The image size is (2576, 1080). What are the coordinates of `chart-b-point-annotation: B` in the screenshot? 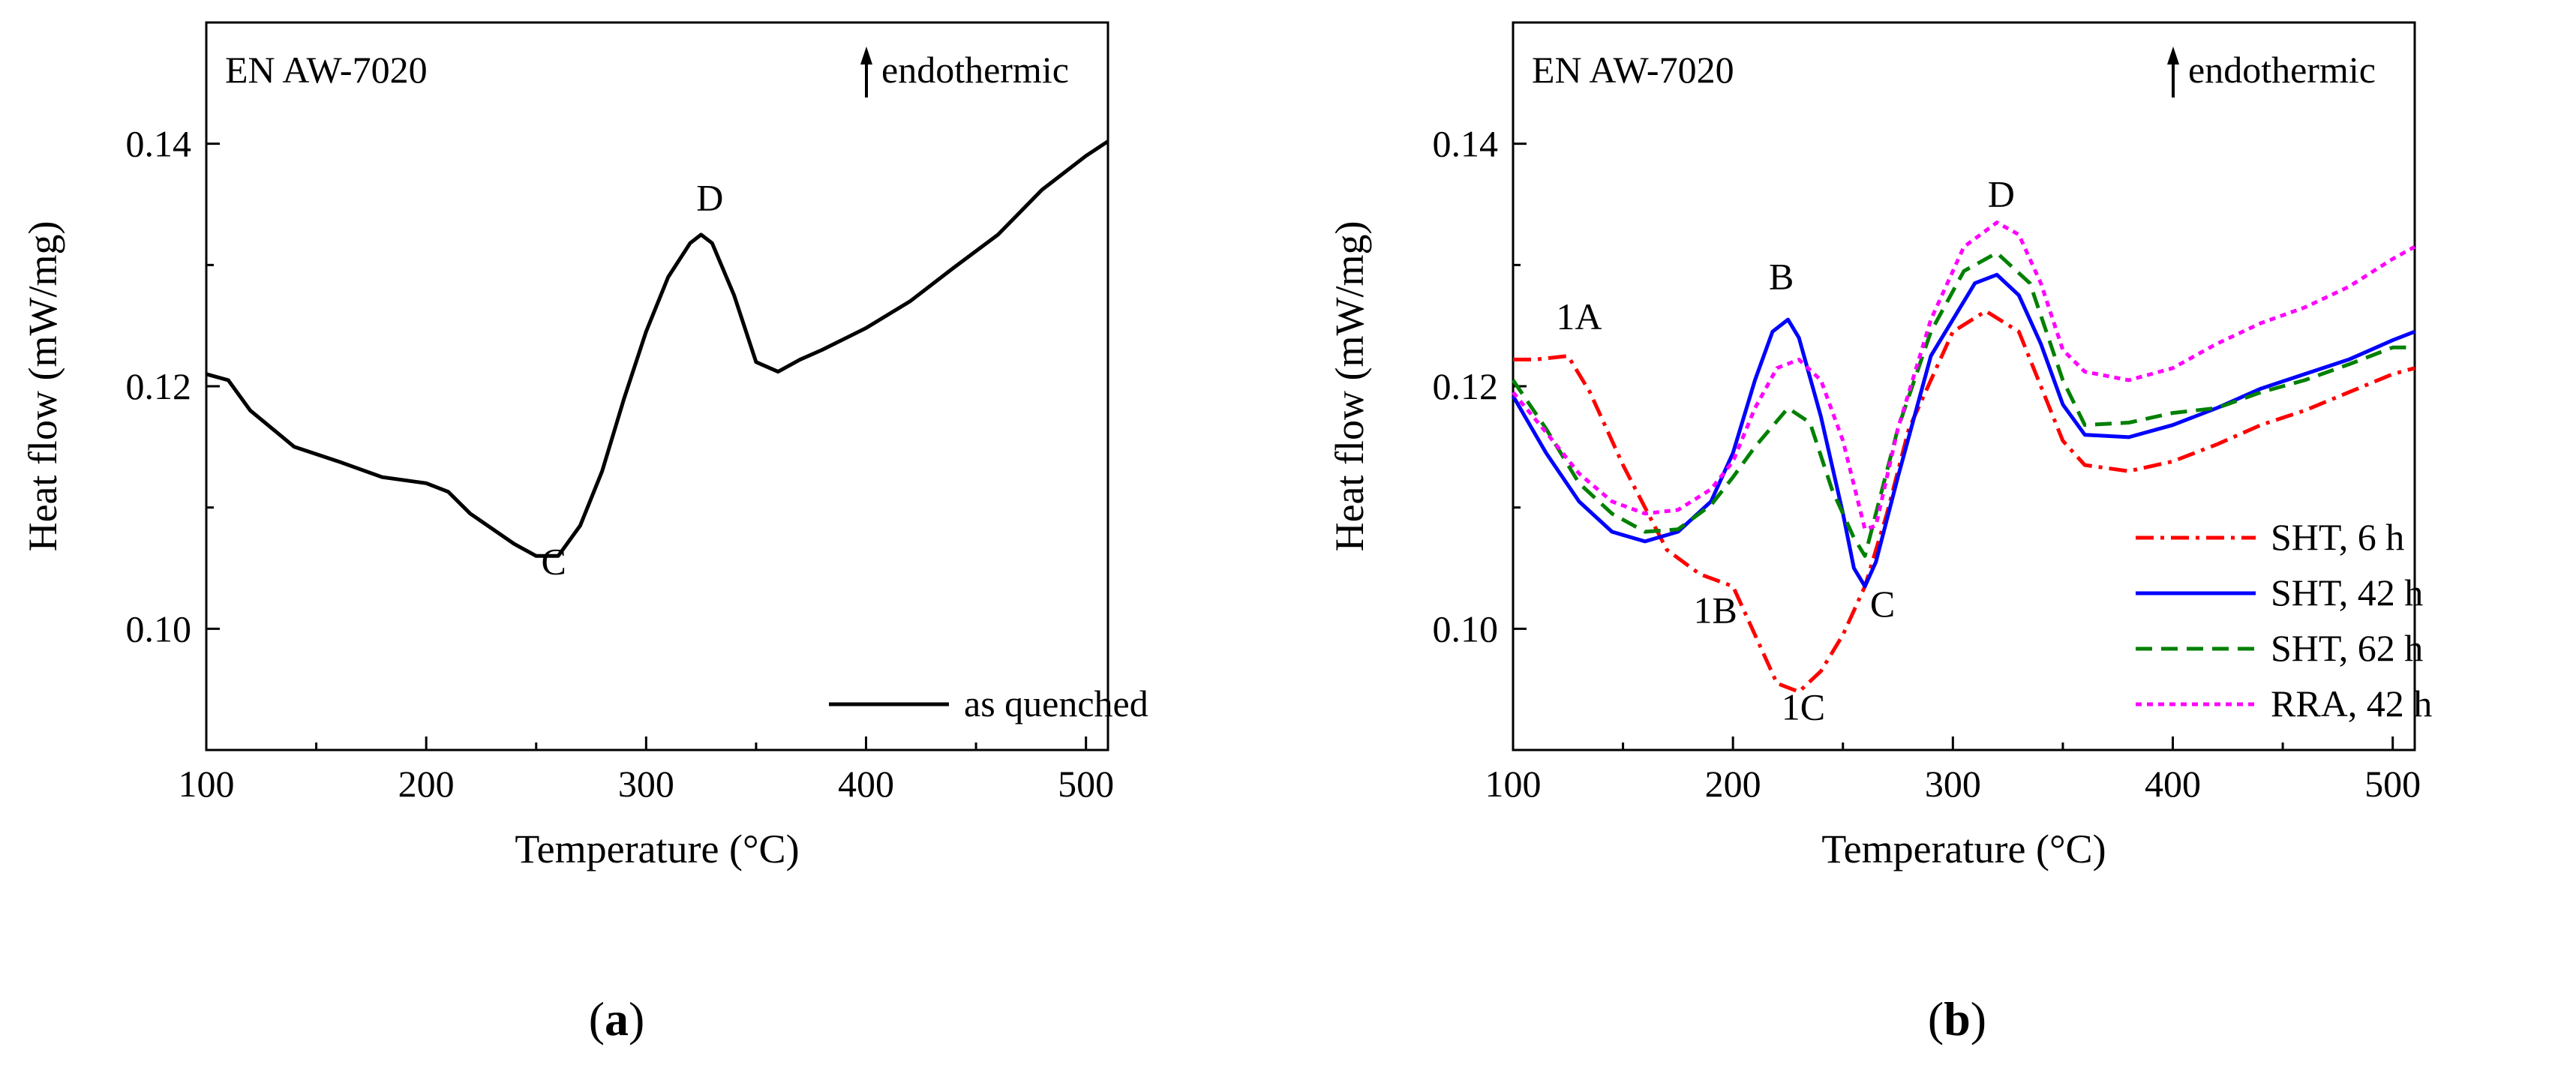 It's located at (1781, 277).